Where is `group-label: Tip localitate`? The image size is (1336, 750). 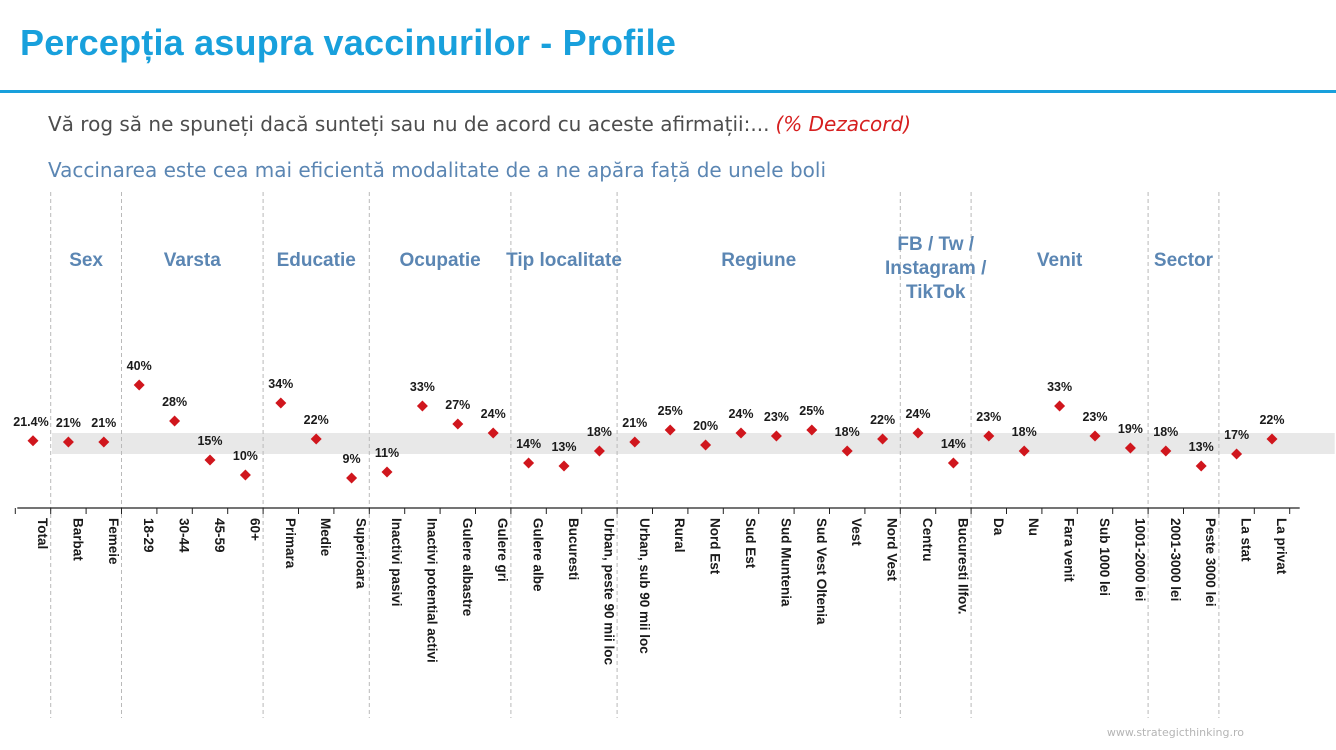
group-label: Tip localitate is located at coordinates (564, 260).